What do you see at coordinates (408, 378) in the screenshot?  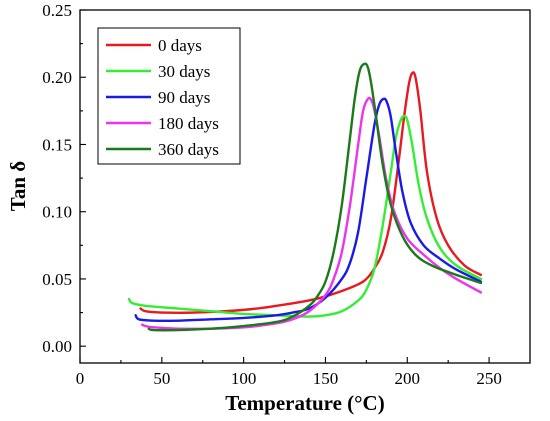 I see `x-tick-label: 200` at bounding box center [408, 378].